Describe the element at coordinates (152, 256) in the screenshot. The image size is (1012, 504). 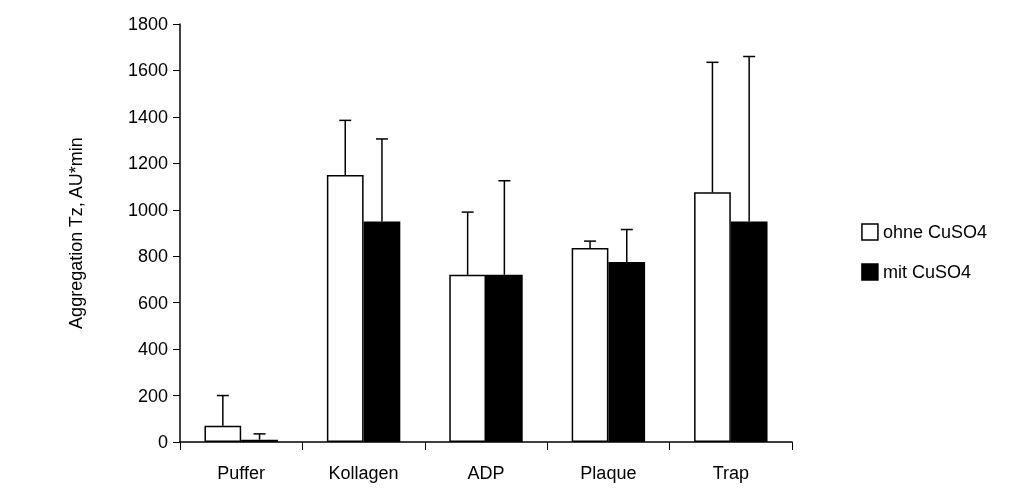
I see `y-tick-label: 800` at that location.